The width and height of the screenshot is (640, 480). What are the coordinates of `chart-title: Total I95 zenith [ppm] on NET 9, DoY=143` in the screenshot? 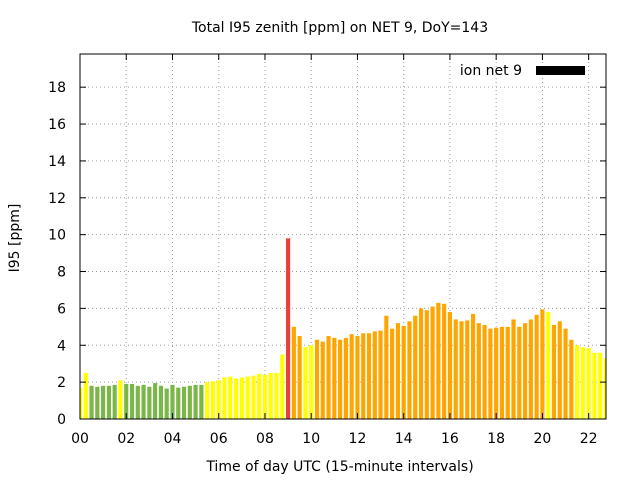 It's located at (339, 28).